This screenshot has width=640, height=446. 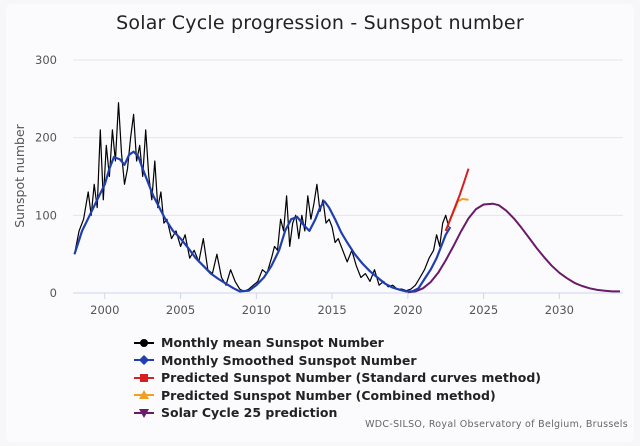 I want to click on legend-item-monthly-mean: Monthly mean Sunspot Number, so click(x=337, y=343).